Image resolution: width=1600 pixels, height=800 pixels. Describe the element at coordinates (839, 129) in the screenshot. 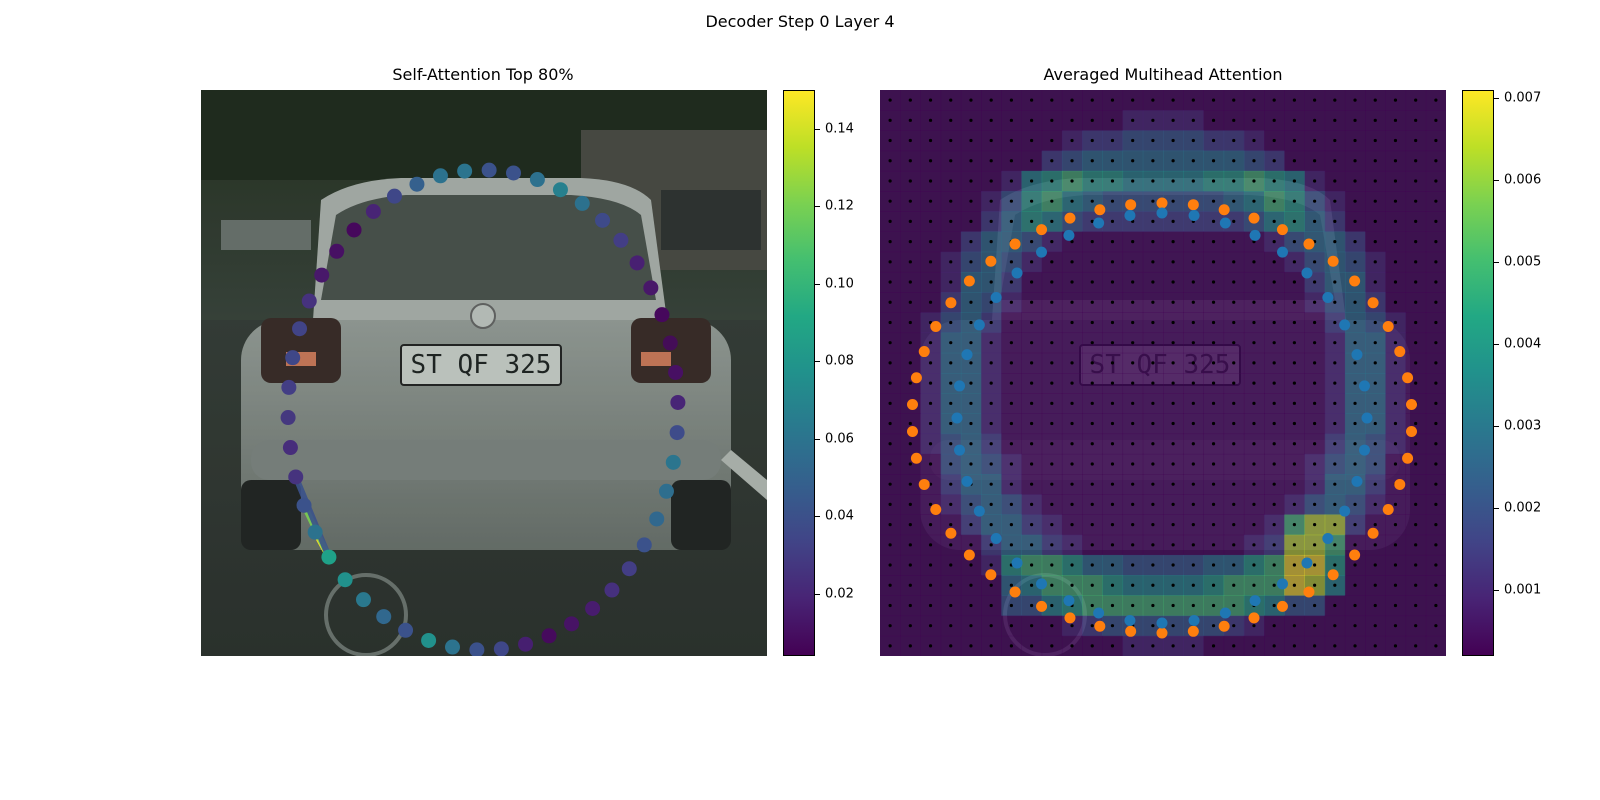

I see `left-colorbar-tick-label: 0.14` at that location.